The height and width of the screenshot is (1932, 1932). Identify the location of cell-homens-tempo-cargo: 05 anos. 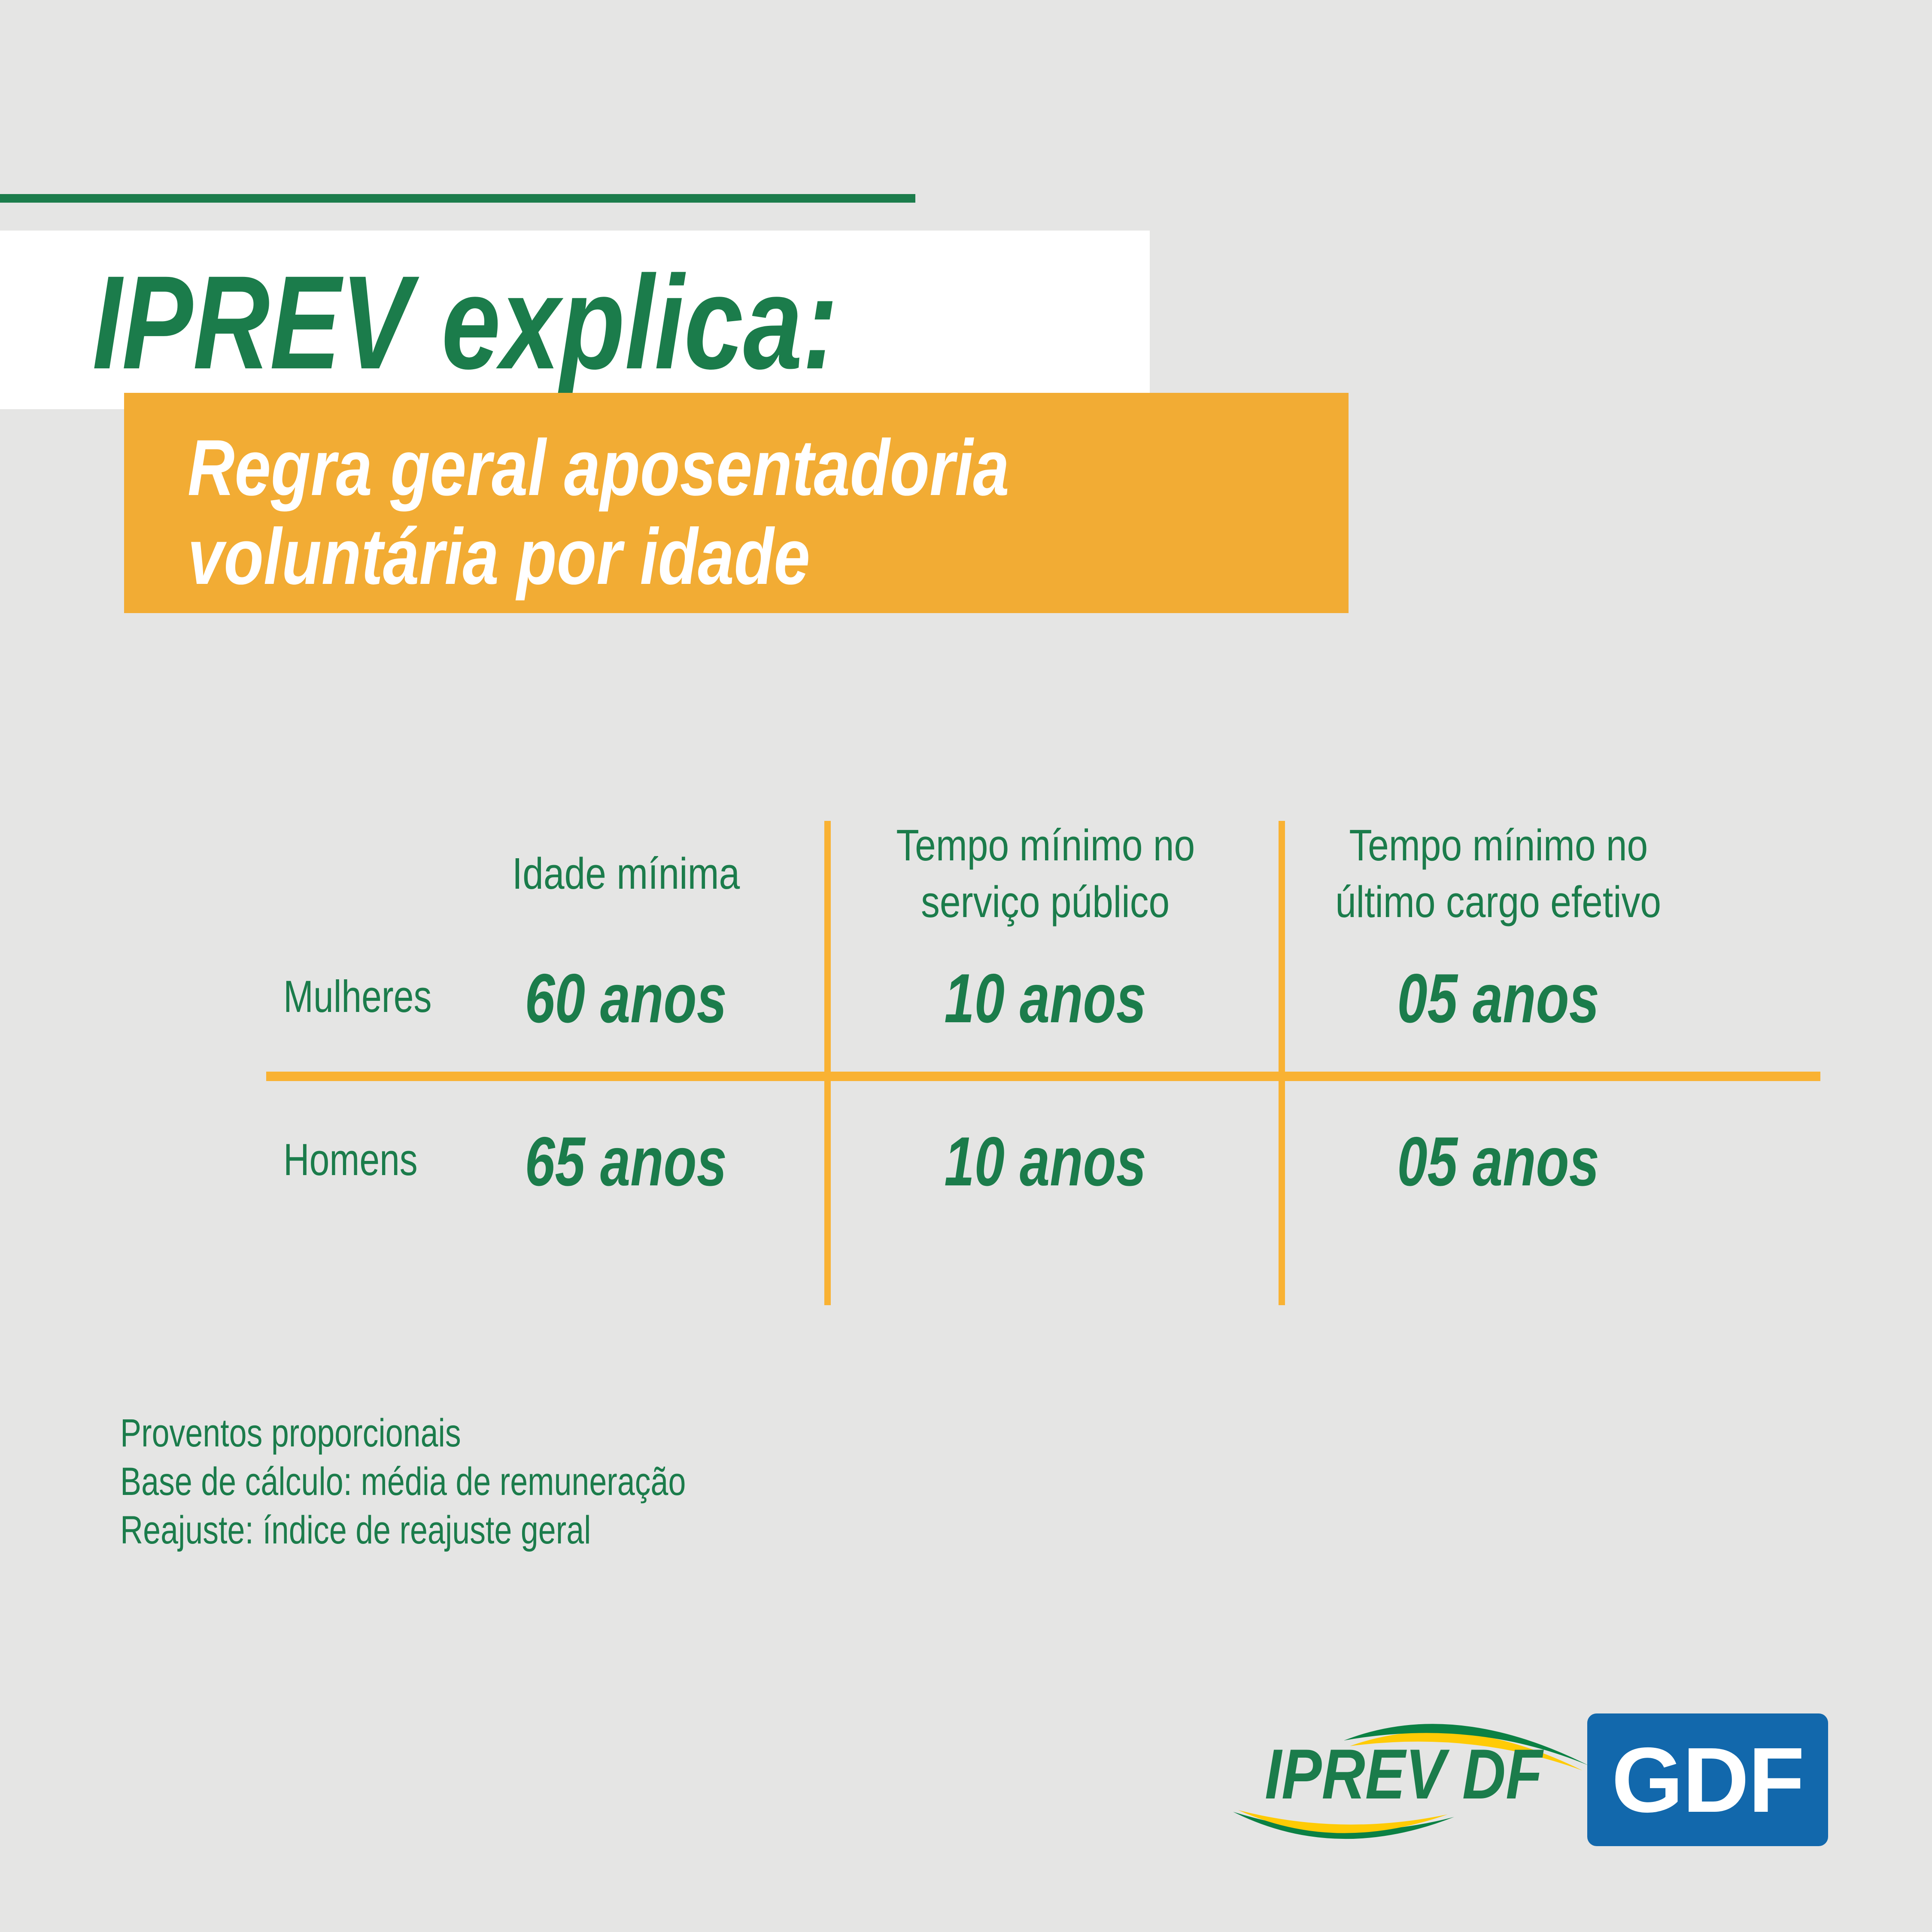
(1499, 1162).